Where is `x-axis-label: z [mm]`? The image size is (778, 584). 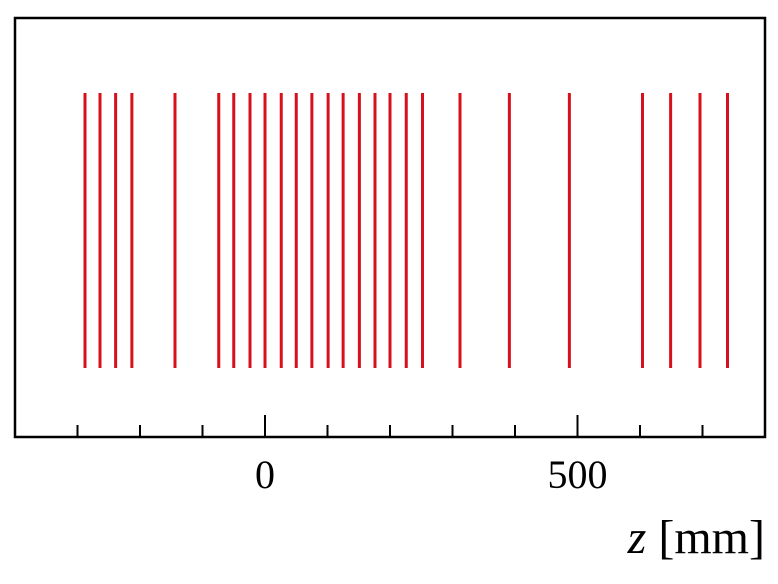
x-axis-label: z [mm] is located at coordinates (696, 537).